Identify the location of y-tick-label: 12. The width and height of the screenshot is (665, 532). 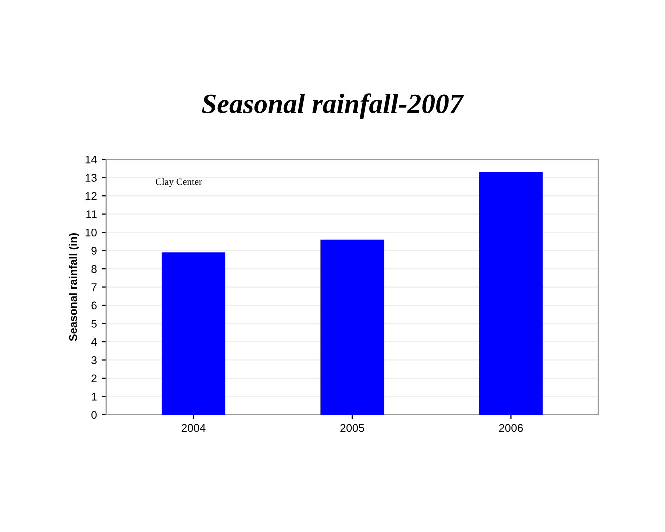
(91, 196).